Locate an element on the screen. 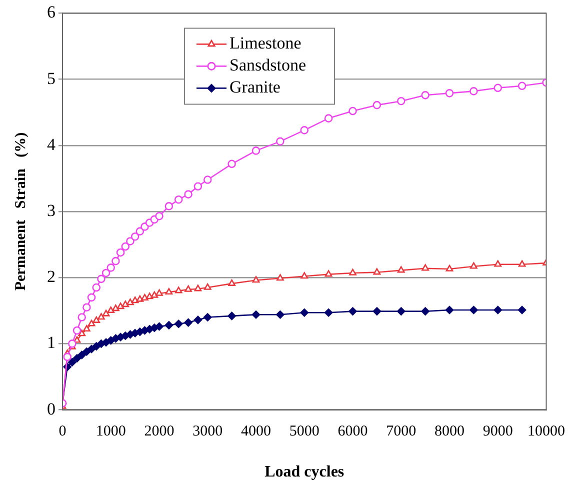 The height and width of the screenshot is (492, 573). x-tick-label: 0 is located at coordinates (62, 432).